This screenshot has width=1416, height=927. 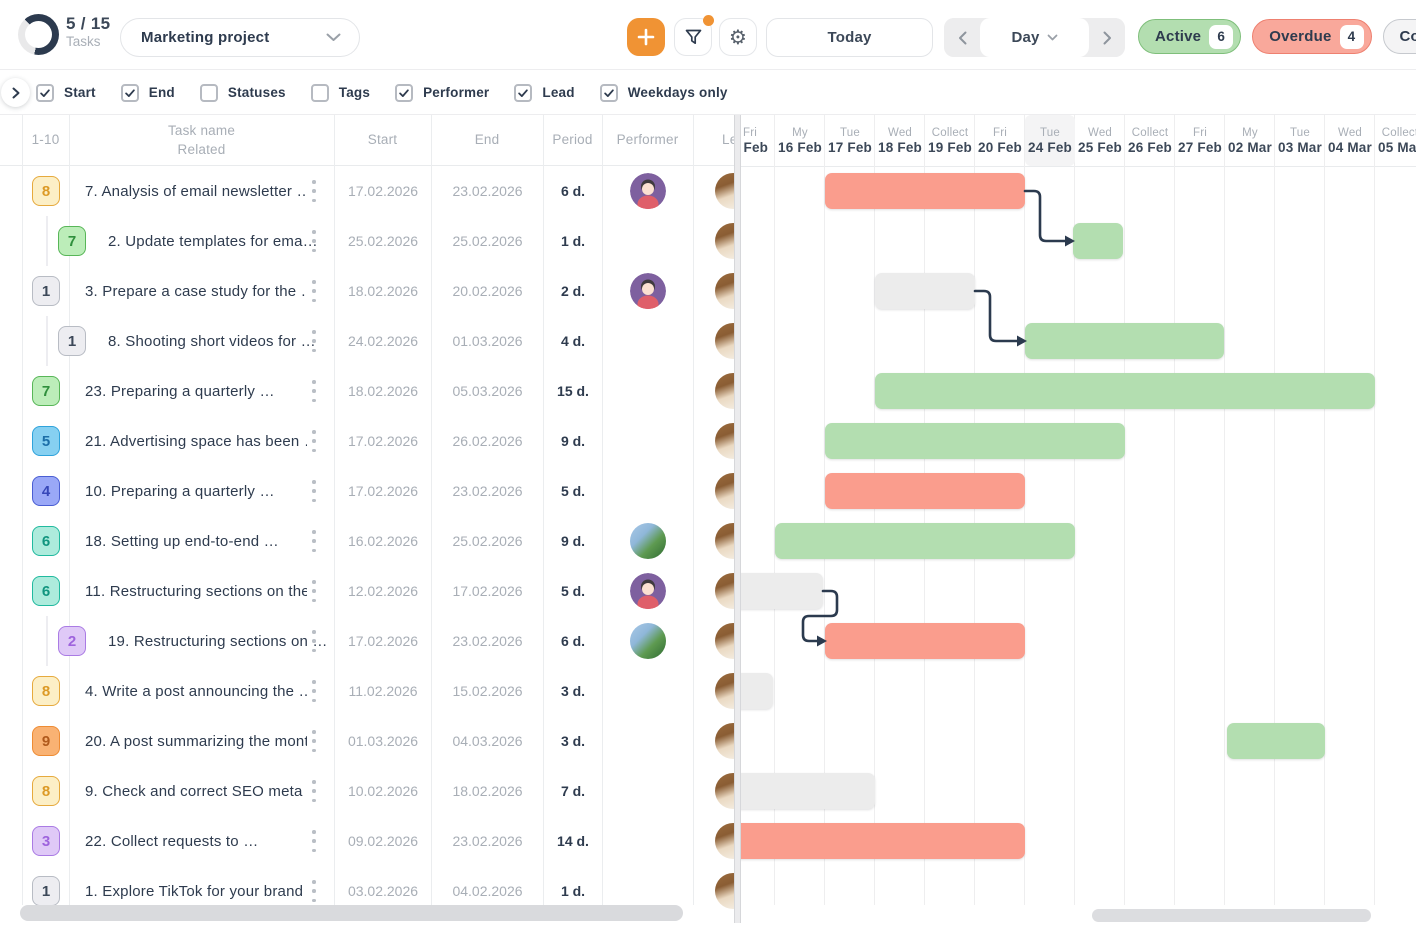 I want to click on subtask-connector, so click(x=47, y=241).